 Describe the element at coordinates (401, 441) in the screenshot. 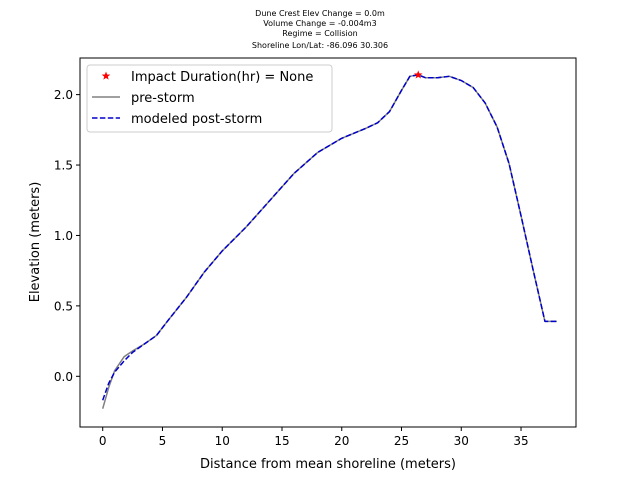

I see `x-tick-label: 25` at that location.